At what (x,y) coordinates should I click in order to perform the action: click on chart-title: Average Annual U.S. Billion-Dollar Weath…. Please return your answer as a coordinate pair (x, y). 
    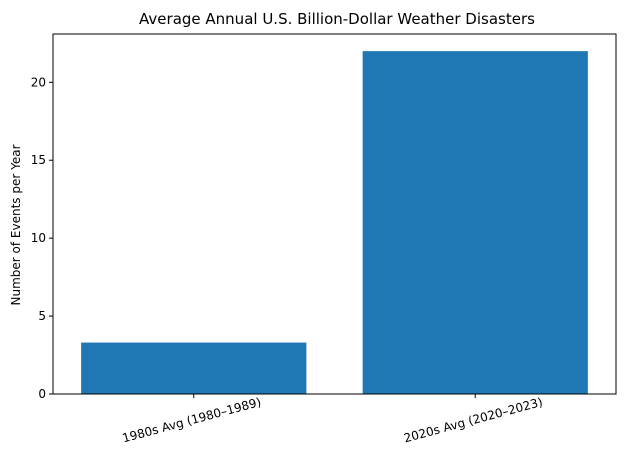
    Looking at the image, I should click on (337, 19).